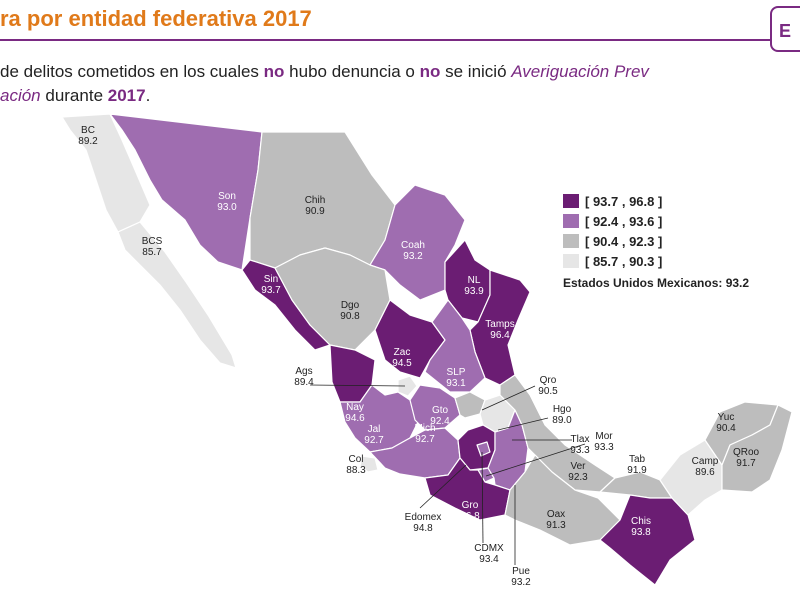 The image size is (800, 600). Describe the element at coordinates (489, 559) in the screenshot. I see `state-value-label: 93.4` at that location.